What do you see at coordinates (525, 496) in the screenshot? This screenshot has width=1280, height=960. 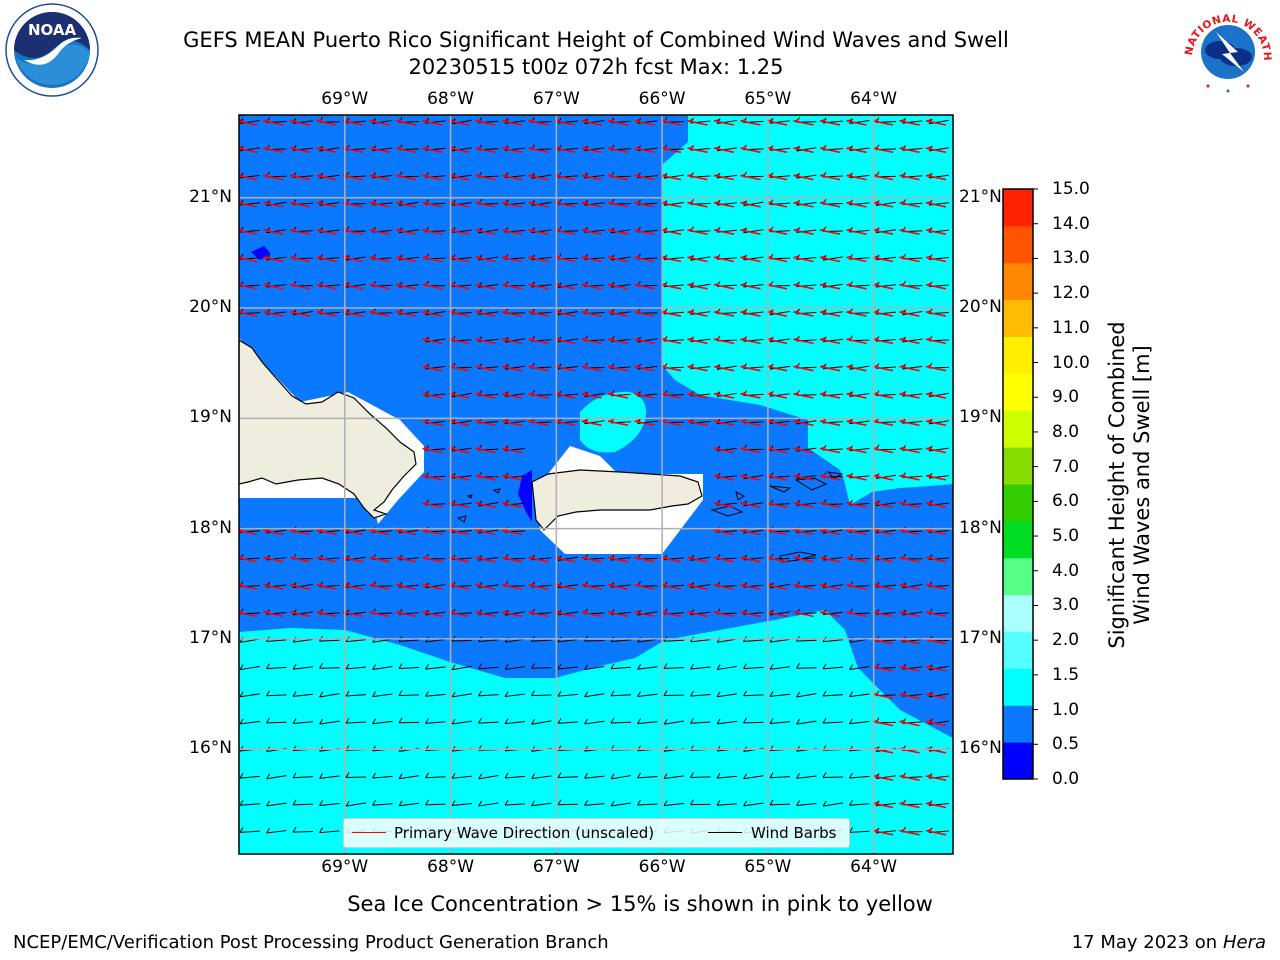 I see `wave-field-0.0-0.5-west-pr` at bounding box center [525, 496].